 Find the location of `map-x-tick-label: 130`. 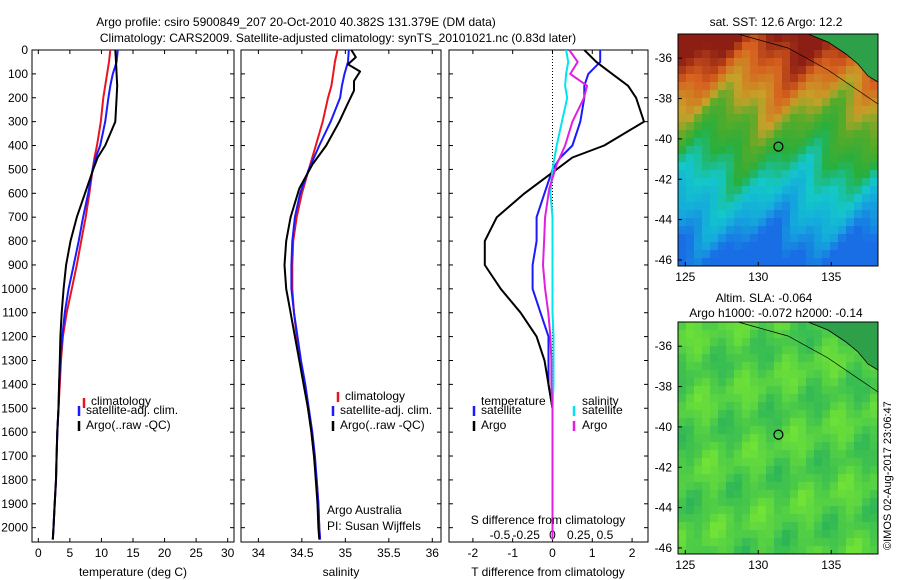

map-x-tick-label: 130 is located at coordinates (758, 277).